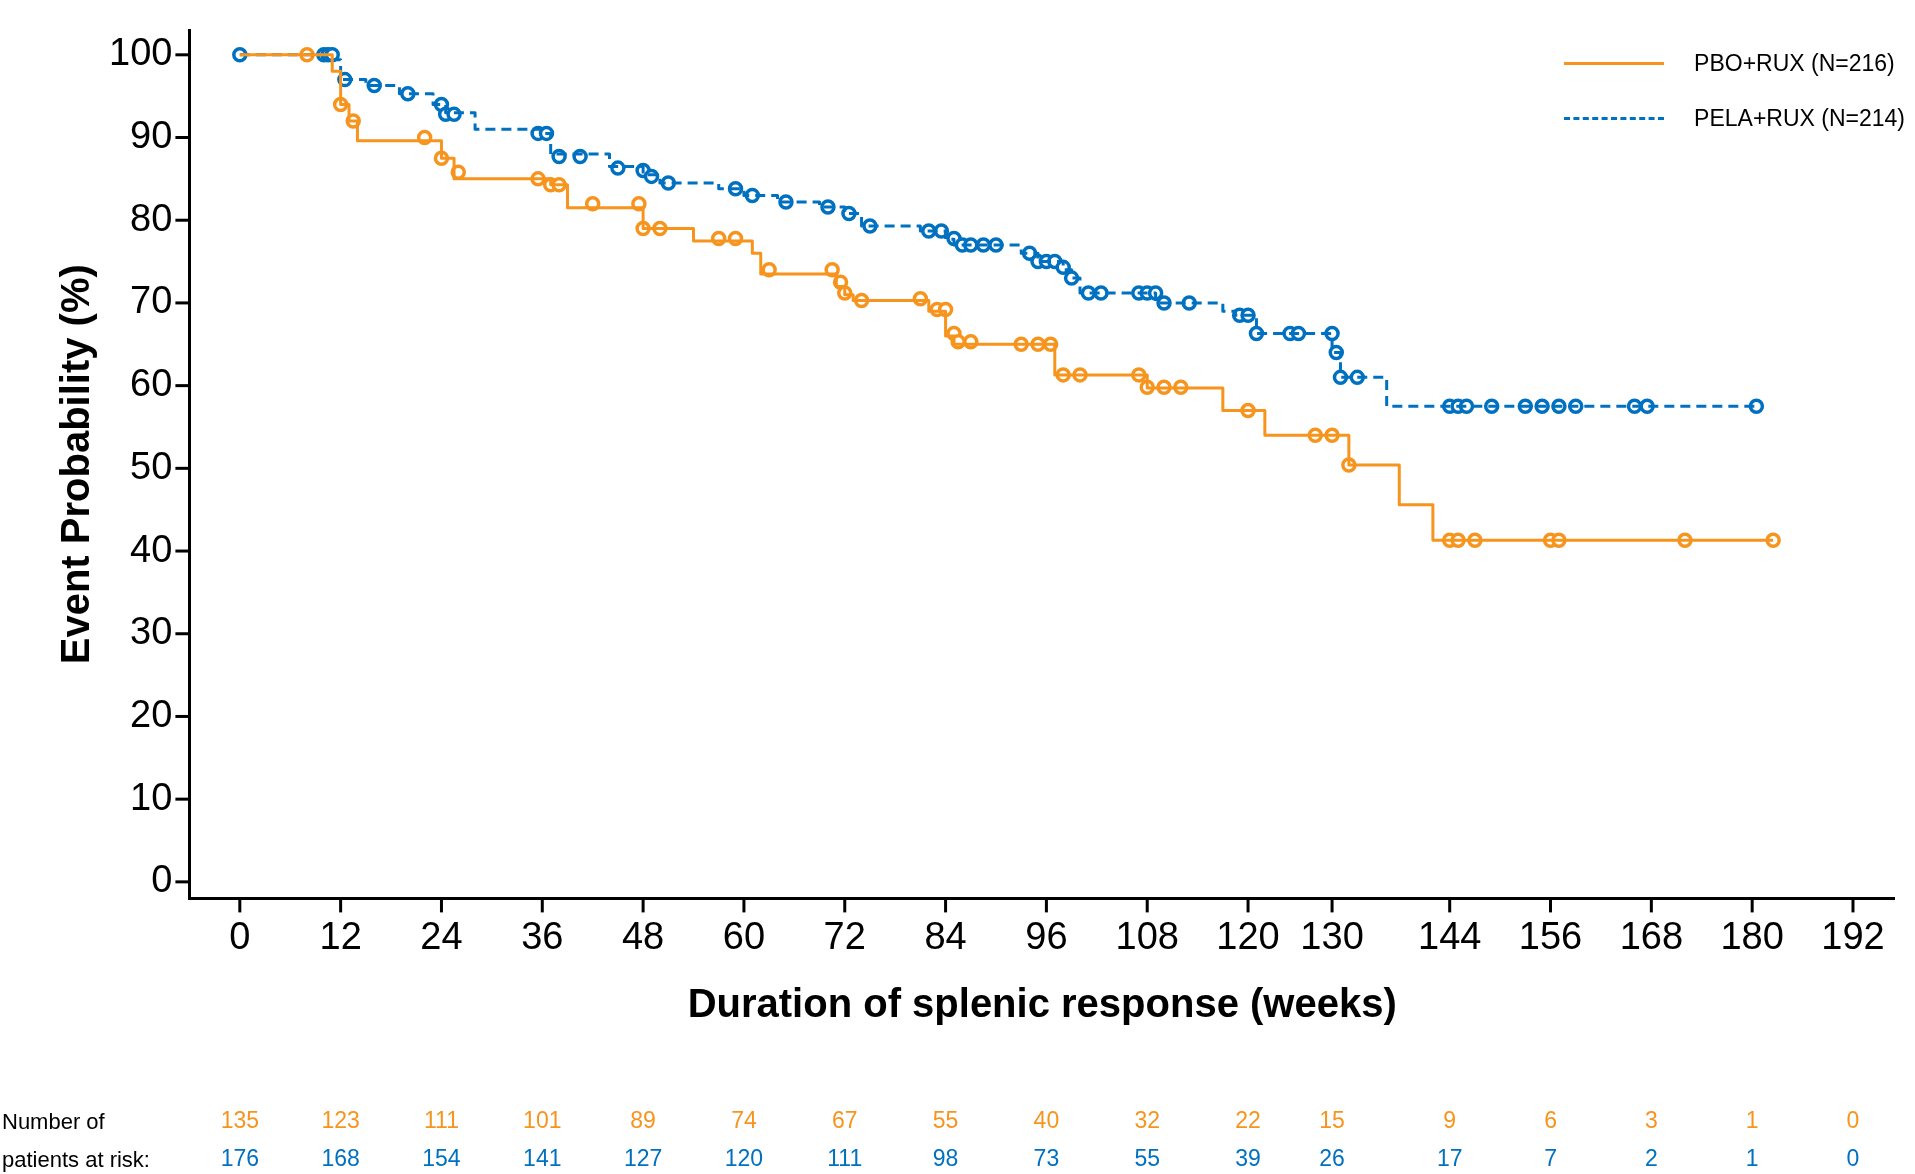 This screenshot has width=1915, height=1174. Describe the element at coordinates (1550, 935) in the screenshot. I see `x-tick-label: 156` at that location.